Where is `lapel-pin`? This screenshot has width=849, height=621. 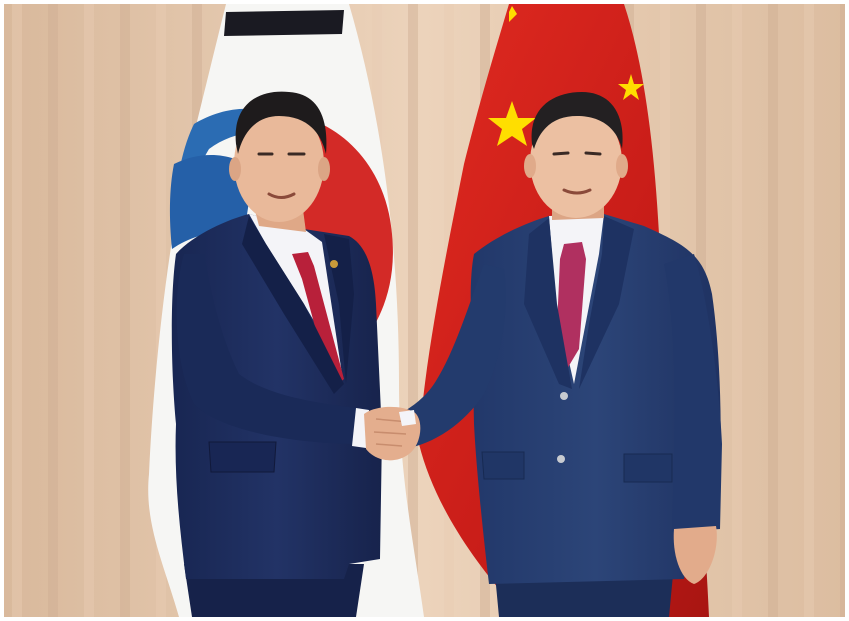 lapel-pin is located at coordinates (334, 264).